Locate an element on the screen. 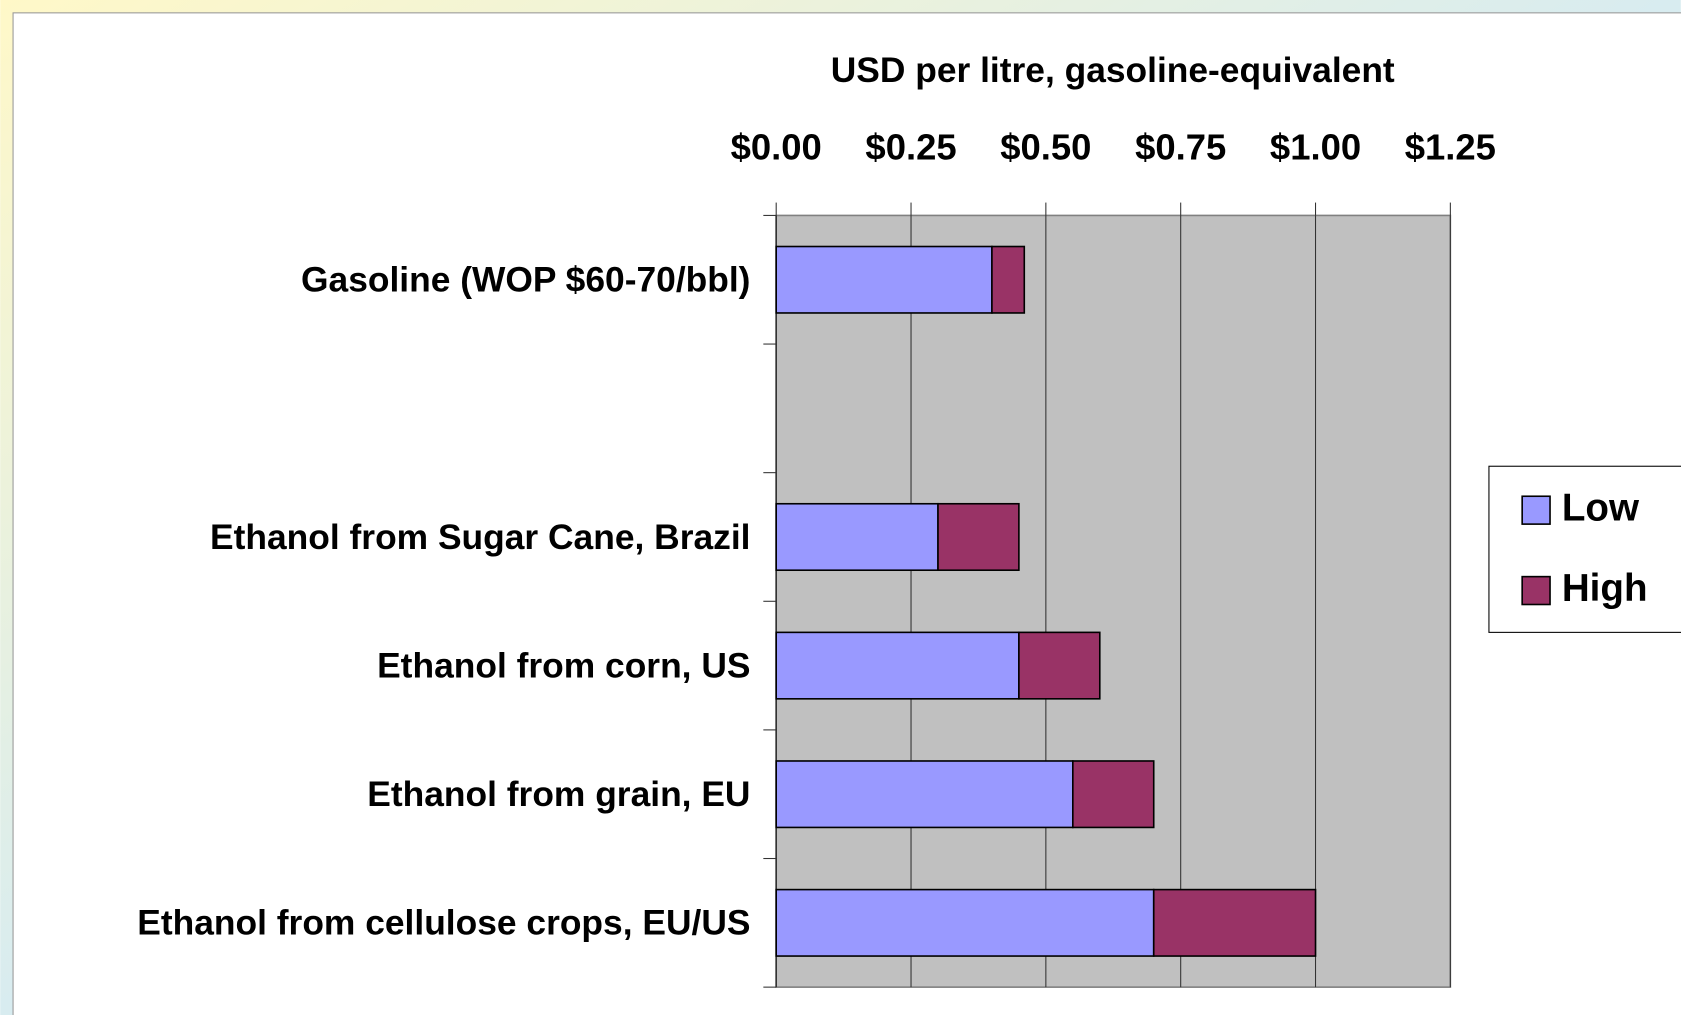  x-tick-label: $1.00 is located at coordinates (1315, 147).